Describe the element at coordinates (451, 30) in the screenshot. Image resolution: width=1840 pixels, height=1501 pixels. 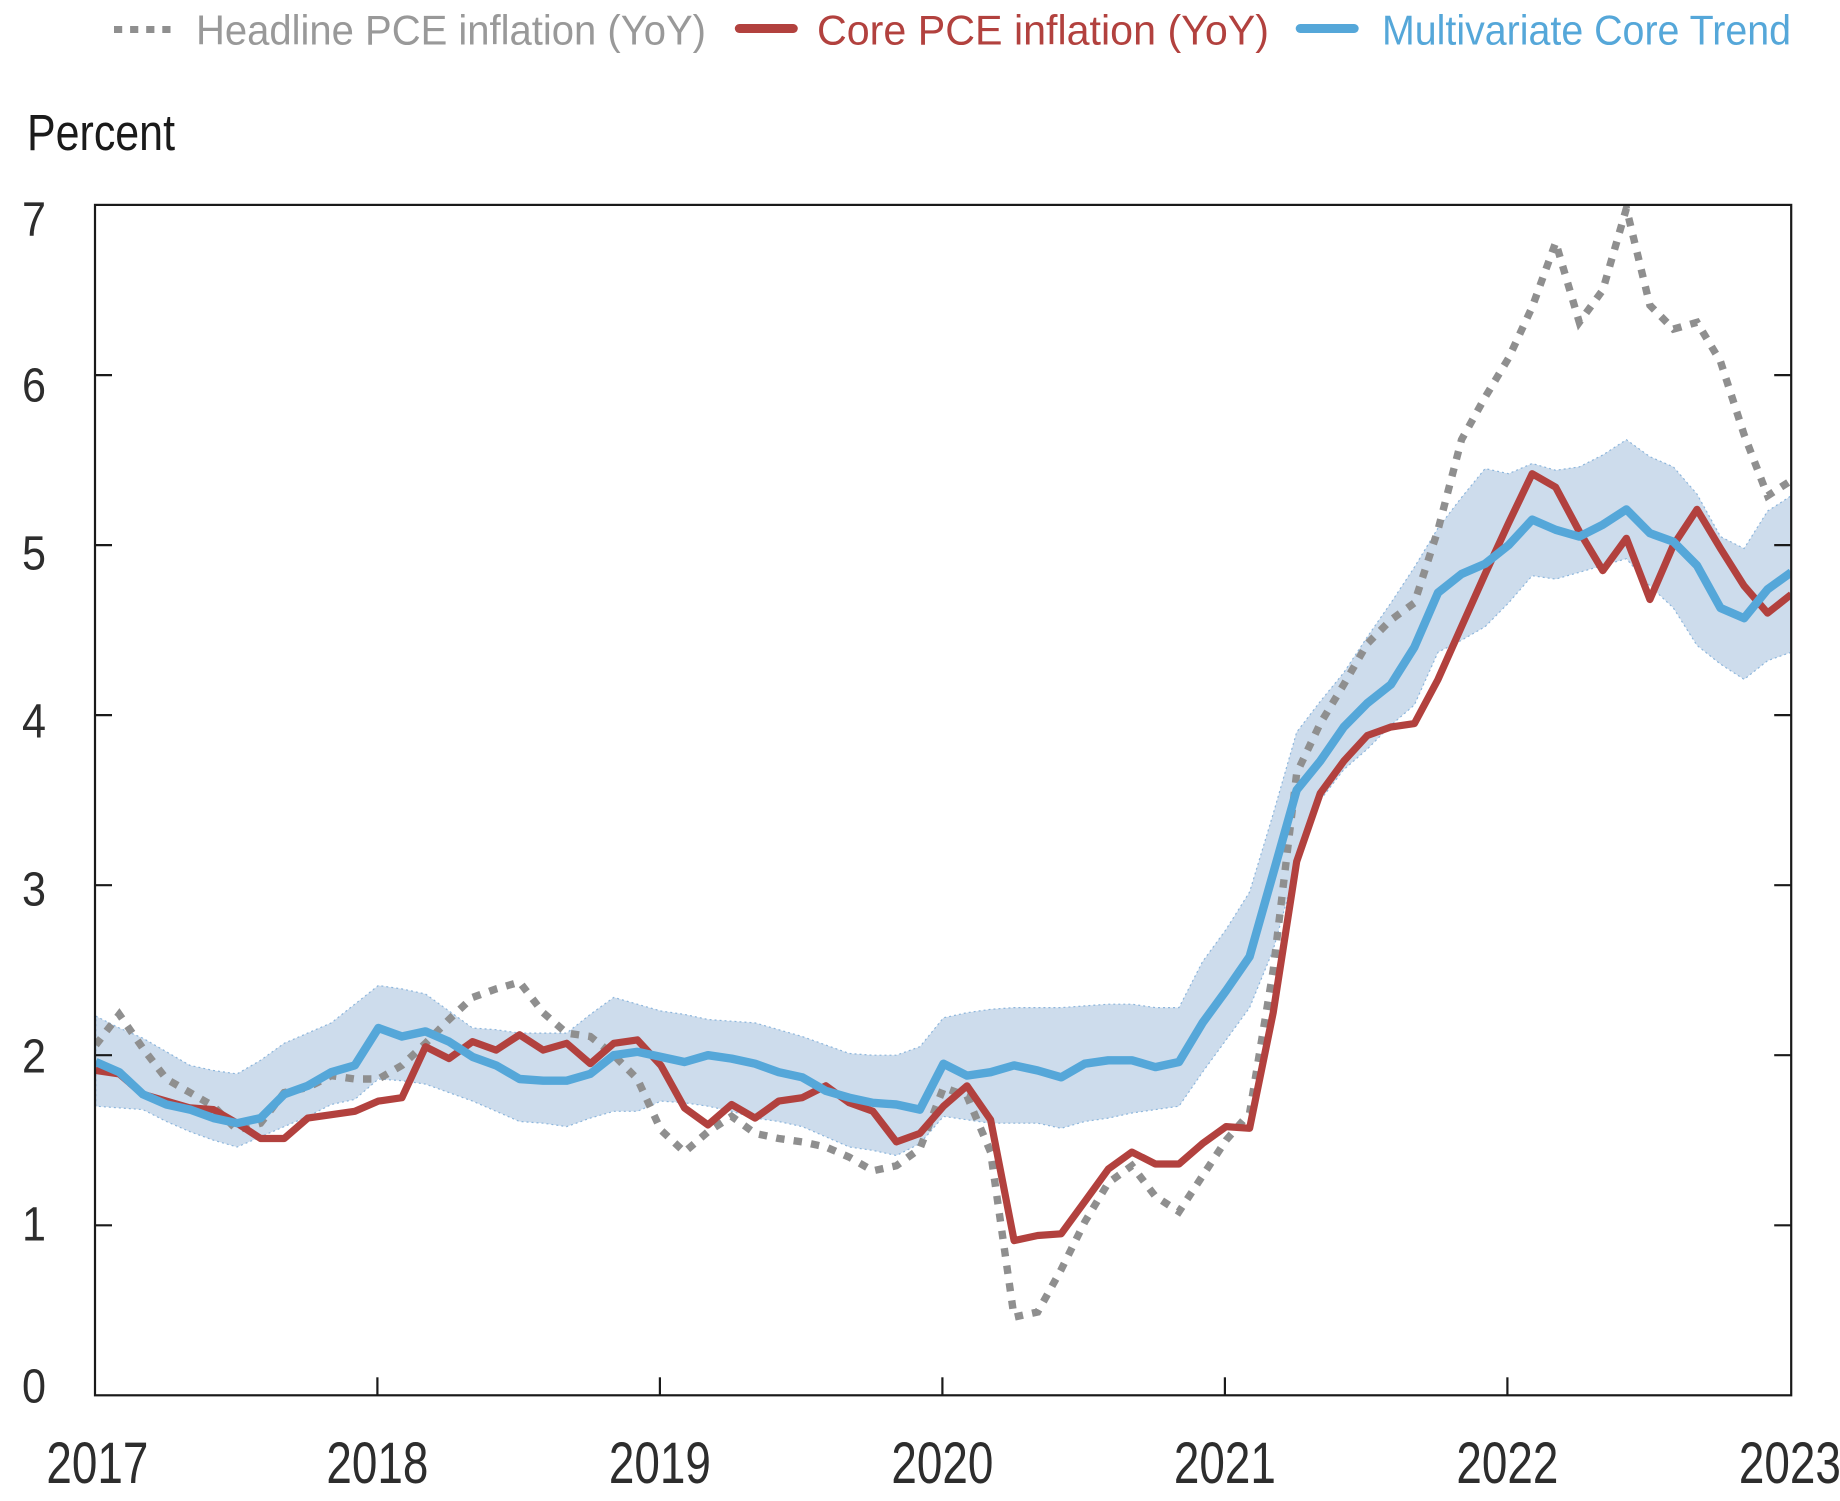
I see `svg-text: Headline PCE inflation (YoY)` at that location.